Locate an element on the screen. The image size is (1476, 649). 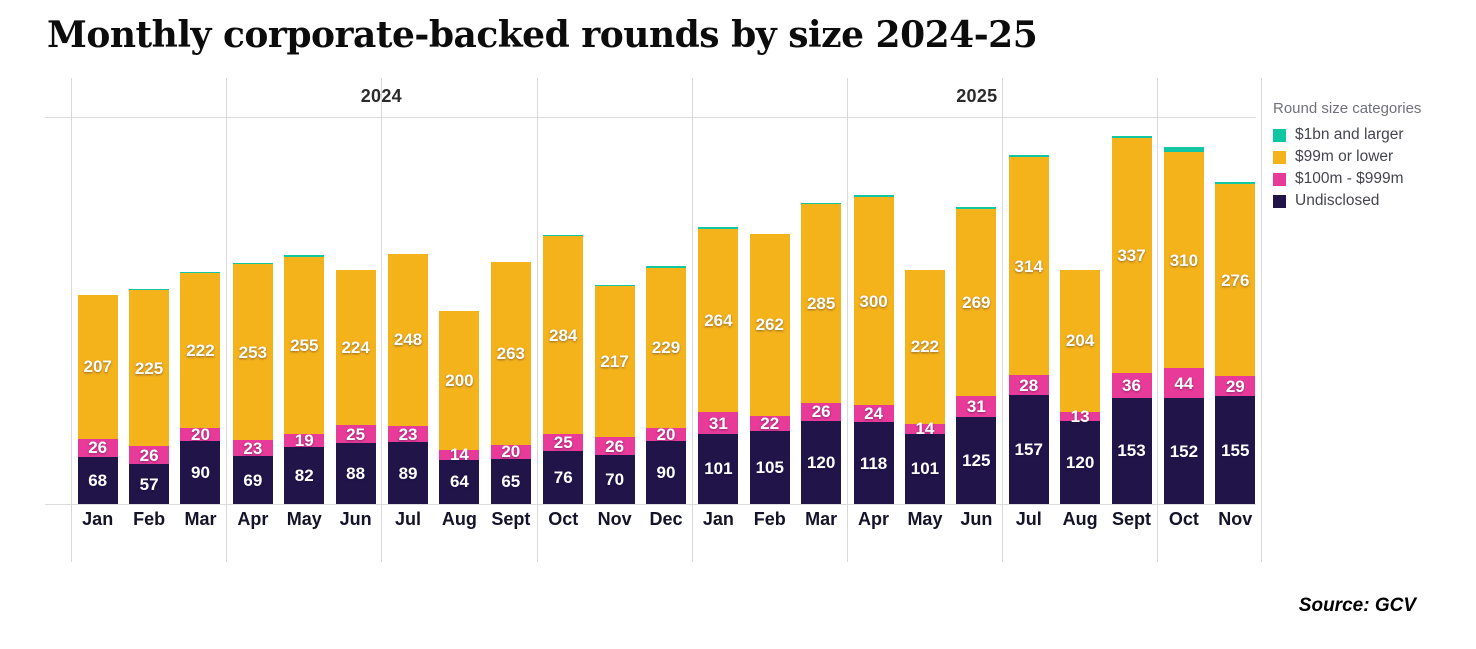
bar-segment-m99-lower: 276 is located at coordinates (1235, 280).